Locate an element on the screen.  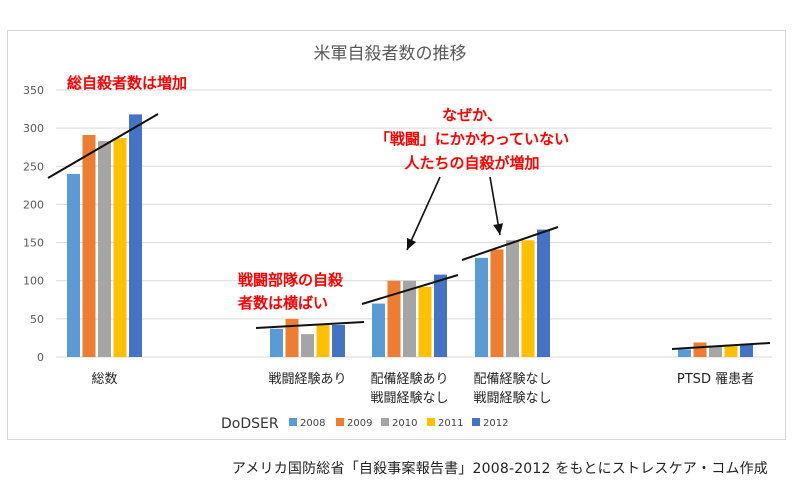
bar-2008-cat1 is located at coordinates (276, 342).